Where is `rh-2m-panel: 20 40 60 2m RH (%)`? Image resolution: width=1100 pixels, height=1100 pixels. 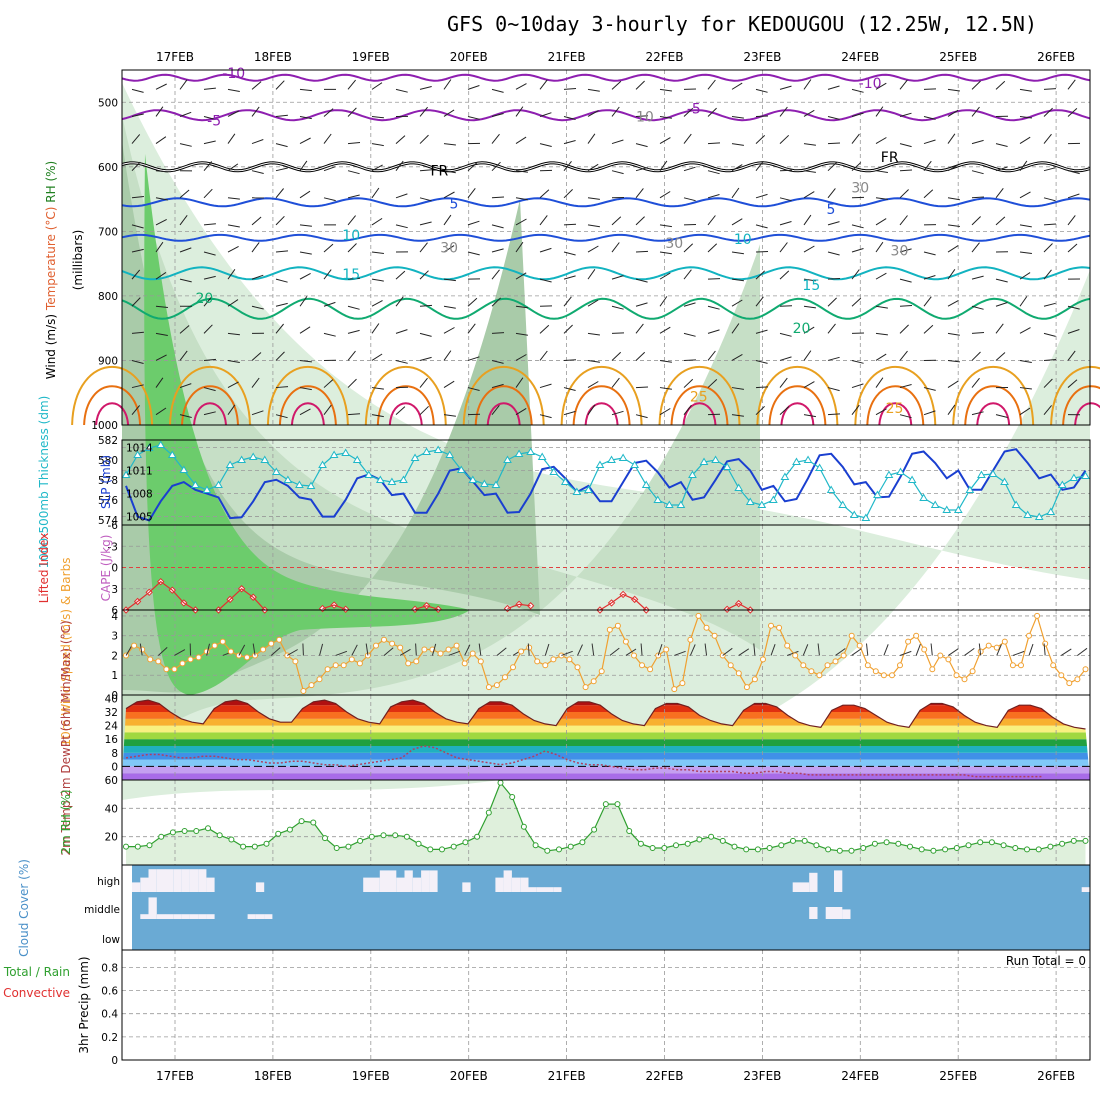 rh-2m-panel: 20 40 60 2m RH (%) is located at coordinates (575, 820).